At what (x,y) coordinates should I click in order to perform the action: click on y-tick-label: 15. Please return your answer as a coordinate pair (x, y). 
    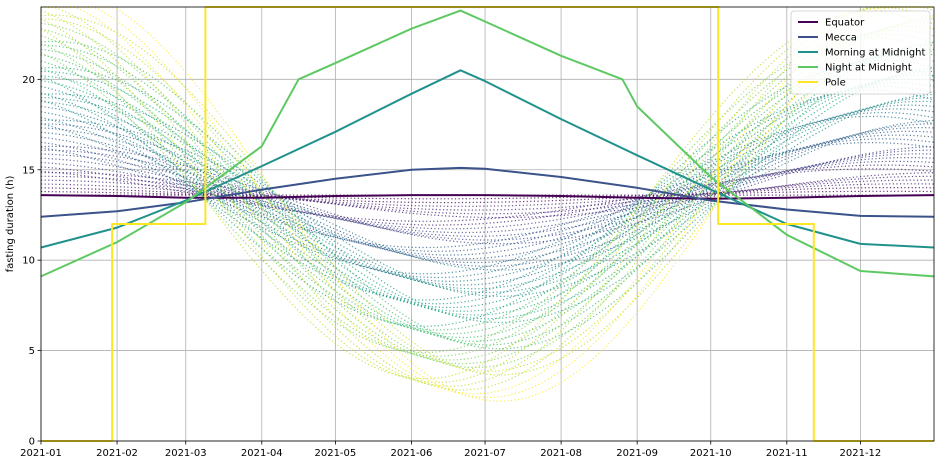
    Looking at the image, I should click on (28, 170).